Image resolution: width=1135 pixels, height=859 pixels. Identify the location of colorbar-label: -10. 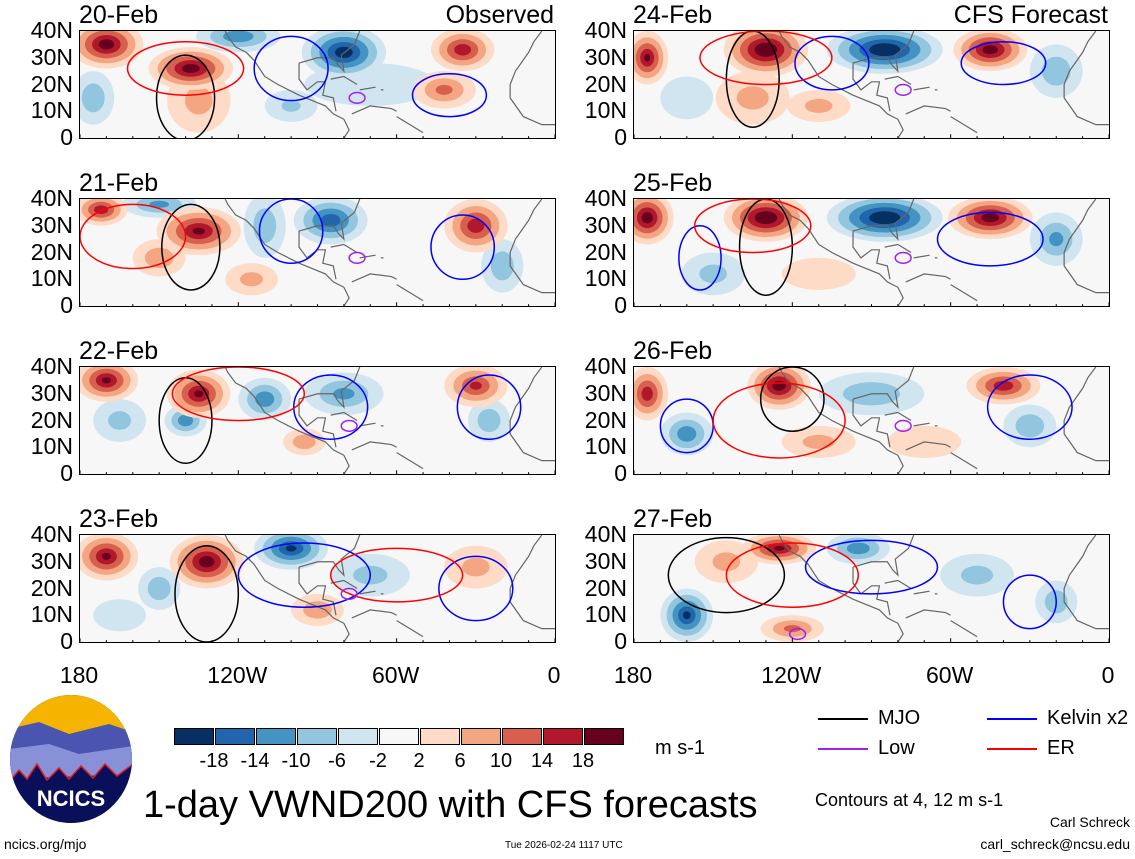
(296, 761).